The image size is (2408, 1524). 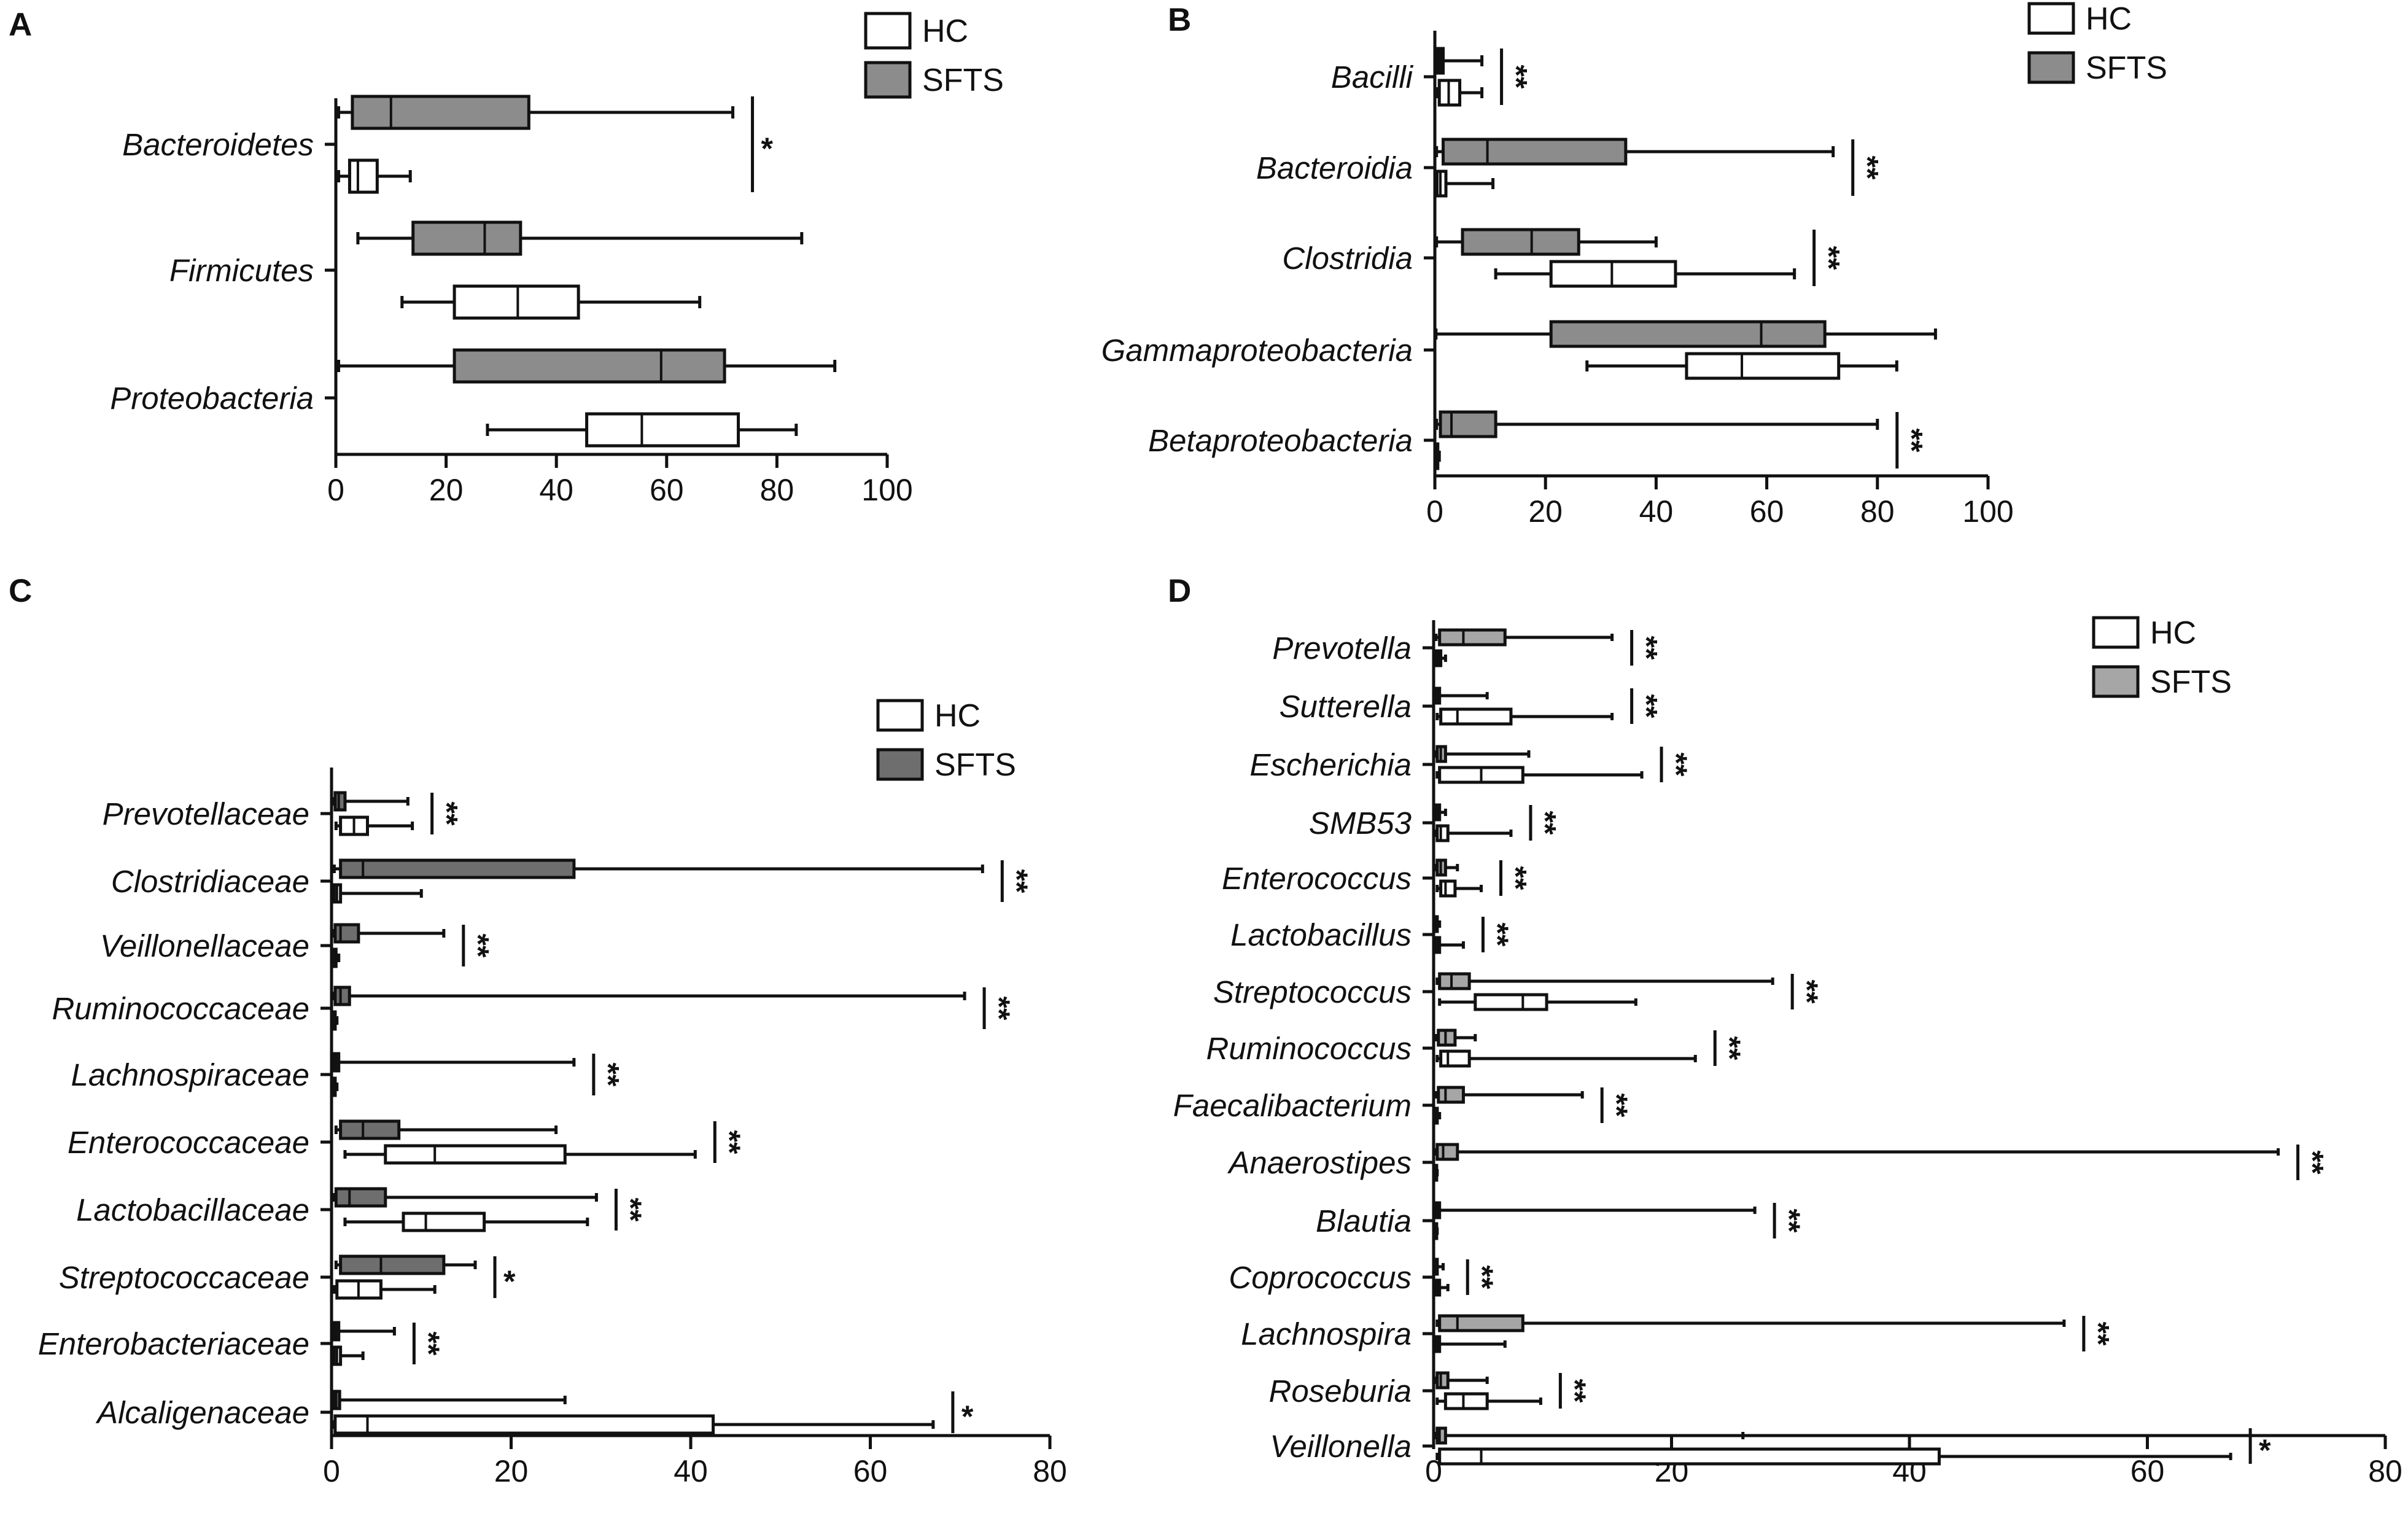 I want to click on panel-label: C, so click(x=21, y=591).